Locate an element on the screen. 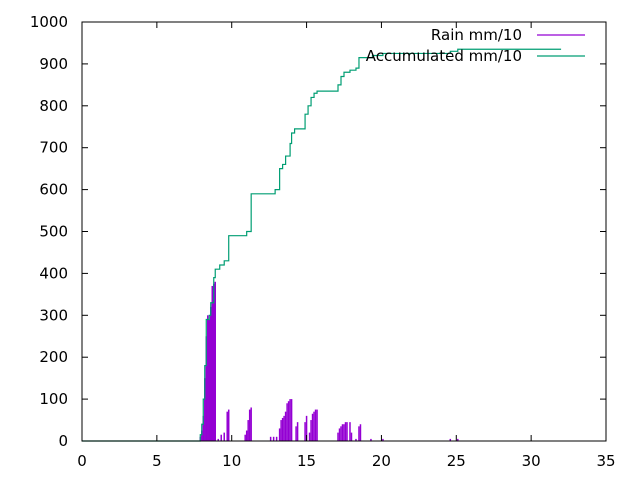 The height and width of the screenshot is (480, 640). x-tick-label: 35 is located at coordinates (605, 461).